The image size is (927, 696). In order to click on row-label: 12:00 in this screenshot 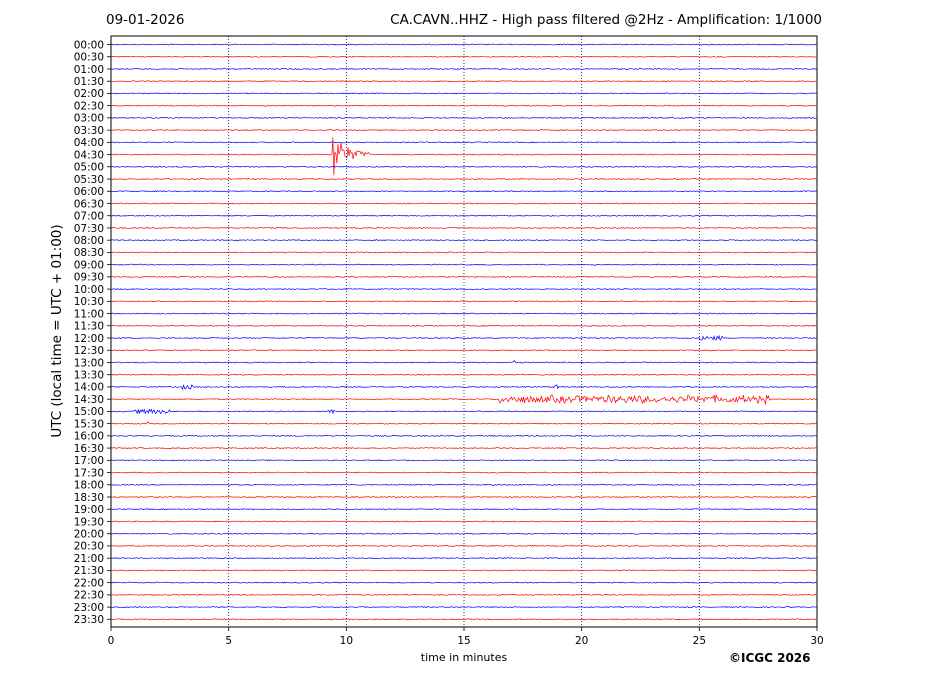, I will do `click(89, 339)`.